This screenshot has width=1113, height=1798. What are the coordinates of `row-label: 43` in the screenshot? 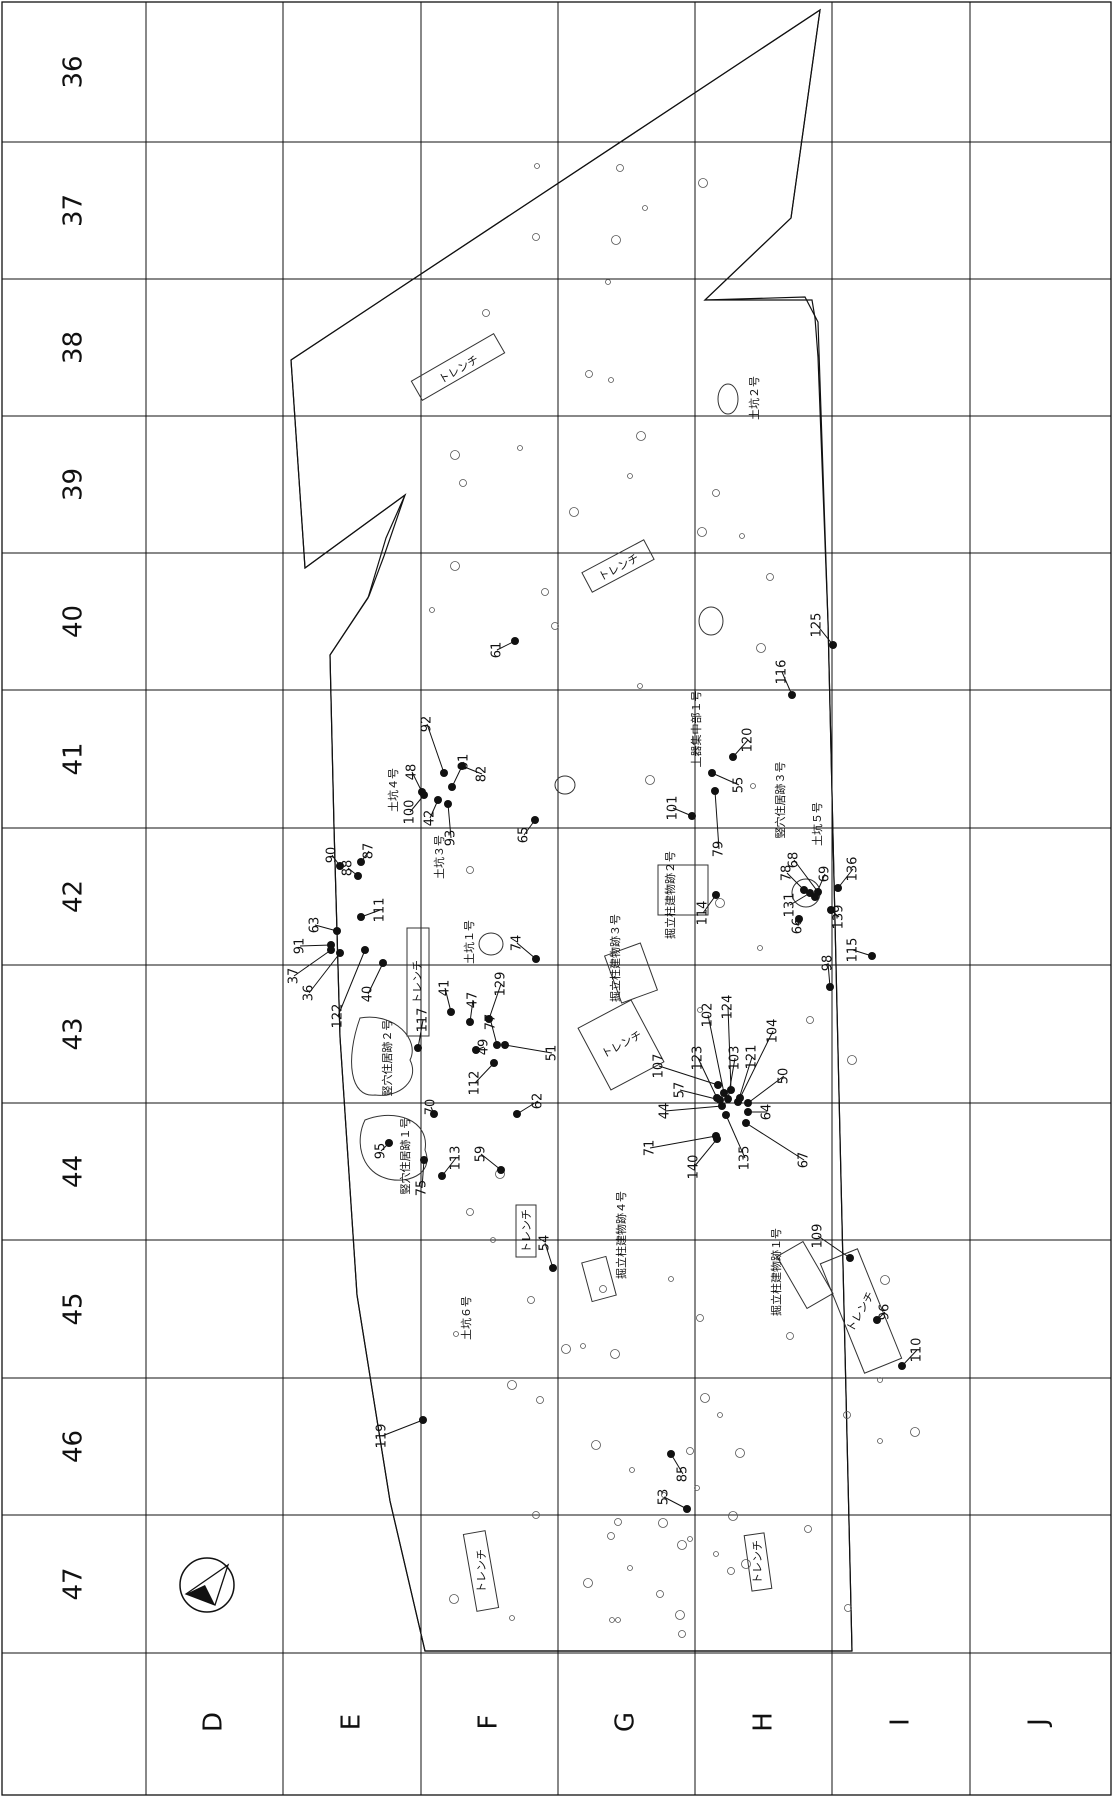 It's located at (74, 1033).